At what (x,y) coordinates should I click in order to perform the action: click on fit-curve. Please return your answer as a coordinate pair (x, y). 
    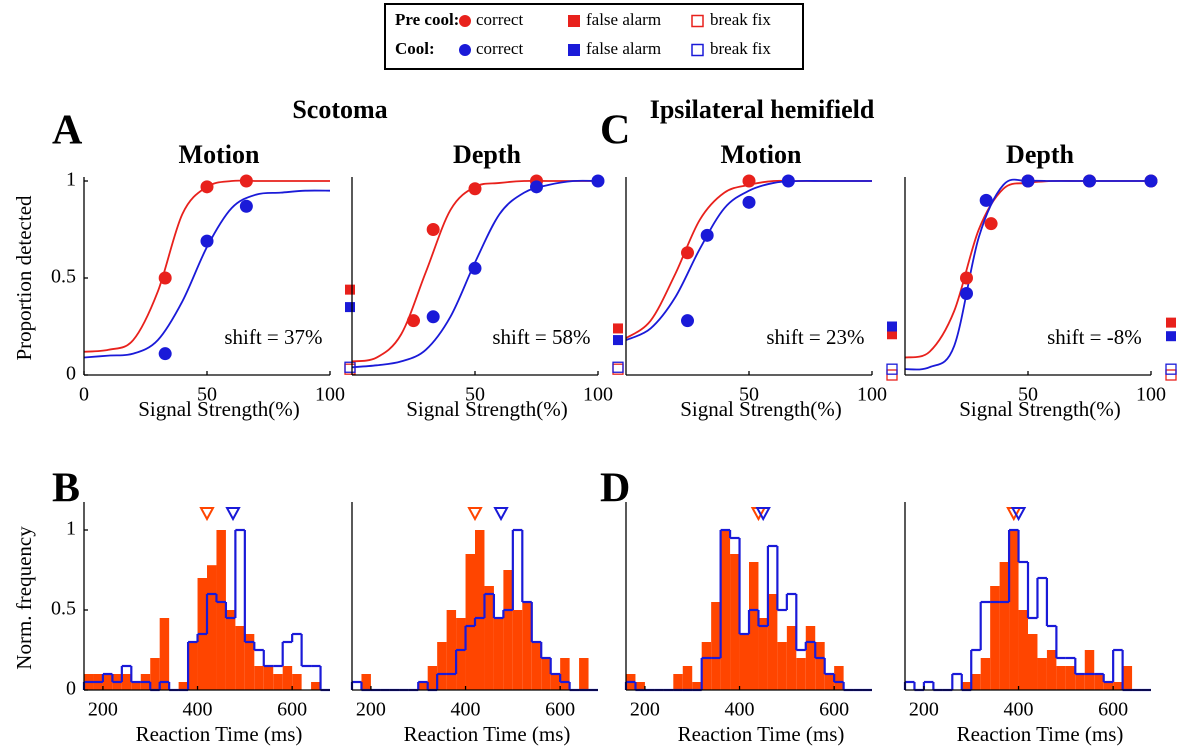
    Looking at the image, I should click on (748, 260).